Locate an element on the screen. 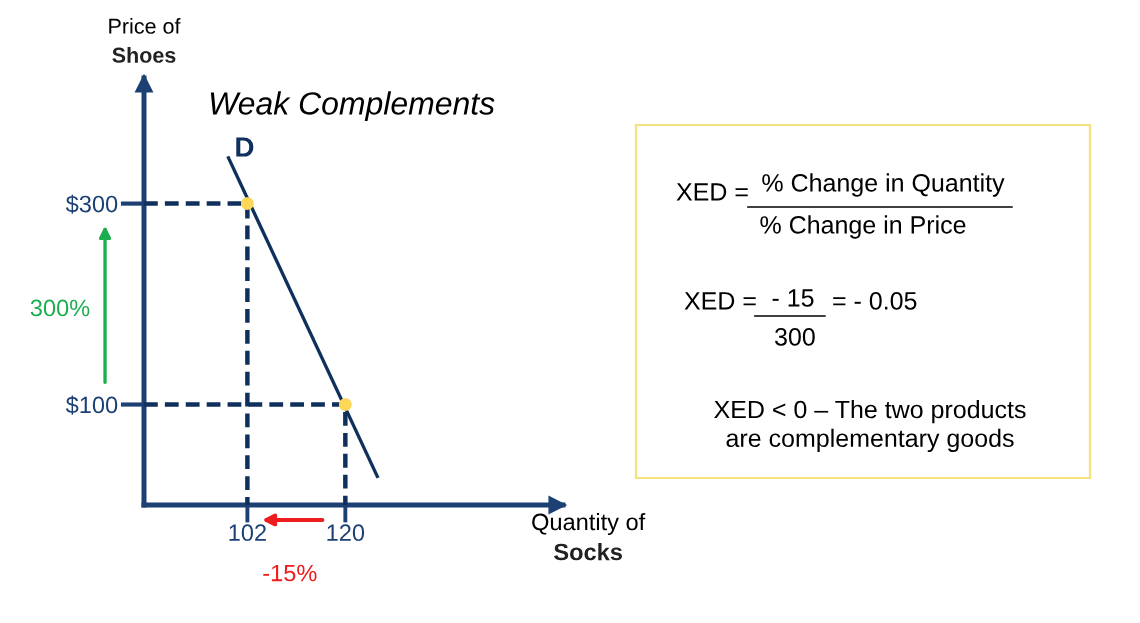 The height and width of the screenshot is (623, 1140). x-tick-label: 120 is located at coordinates (346, 533).